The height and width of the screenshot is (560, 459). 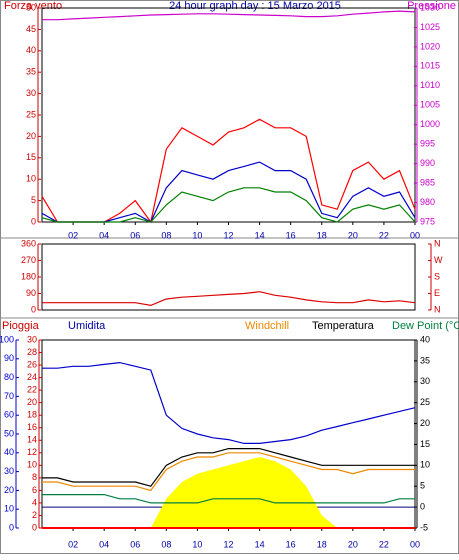 What do you see at coordinates (228, 277) in the screenshot?
I see `plot-area` at bounding box center [228, 277].